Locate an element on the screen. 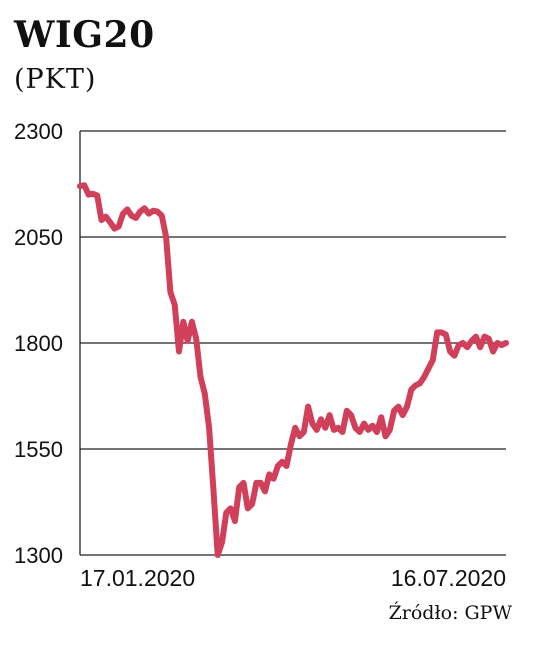 The image size is (536, 648). source-note: Źródło: GPW is located at coordinates (450, 613).